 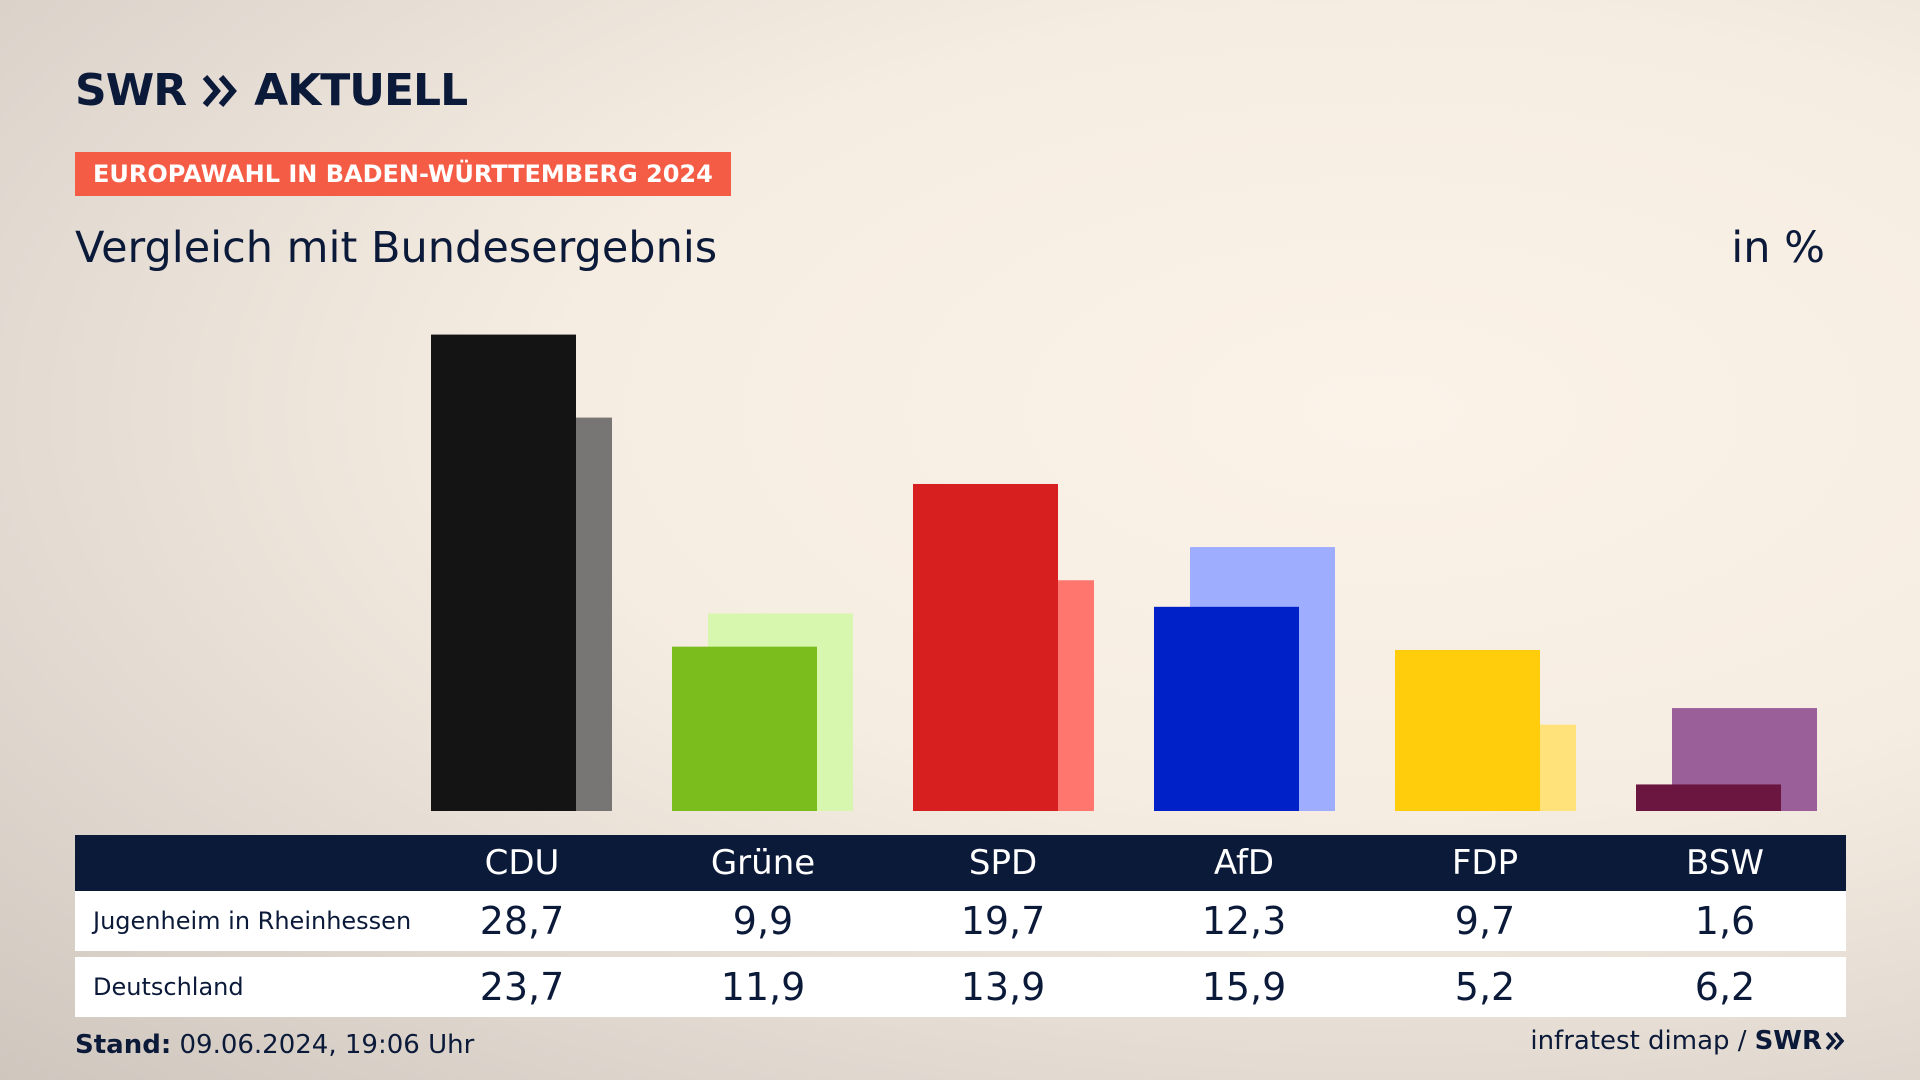 I want to click on table-cell: 9,9, so click(x=763, y=921).